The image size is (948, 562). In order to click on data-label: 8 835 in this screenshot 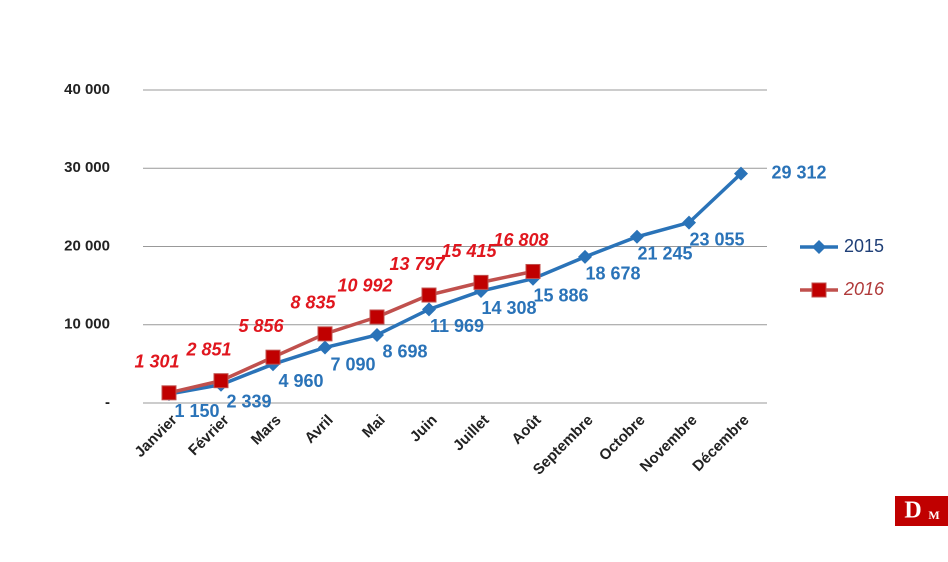, I will do `click(313, 303)`.